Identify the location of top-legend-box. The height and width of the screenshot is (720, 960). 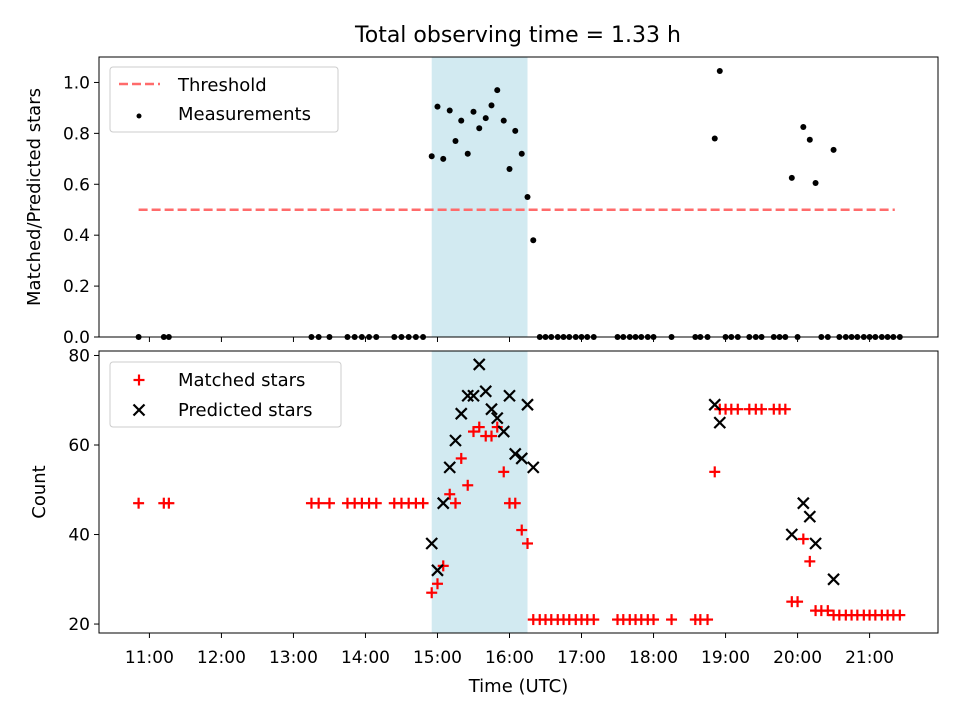
(224, 99).